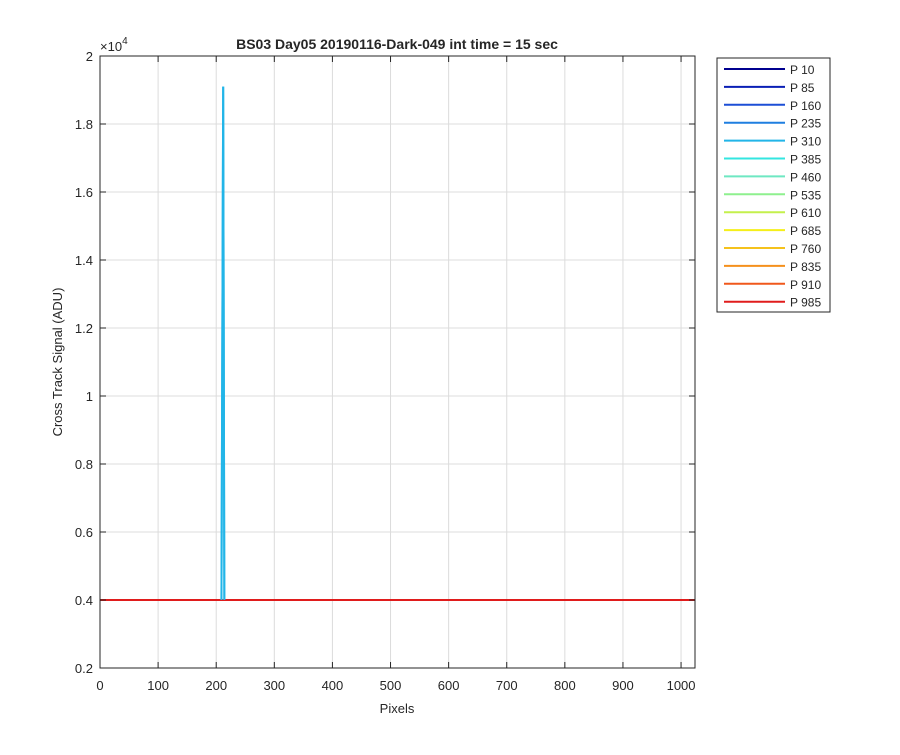 This screenshot has width=900, height=755. What do you see at coordinates (99, 685) in the screenshot?
I see `x-tick-label: 0` at bounding box center [99, 685].